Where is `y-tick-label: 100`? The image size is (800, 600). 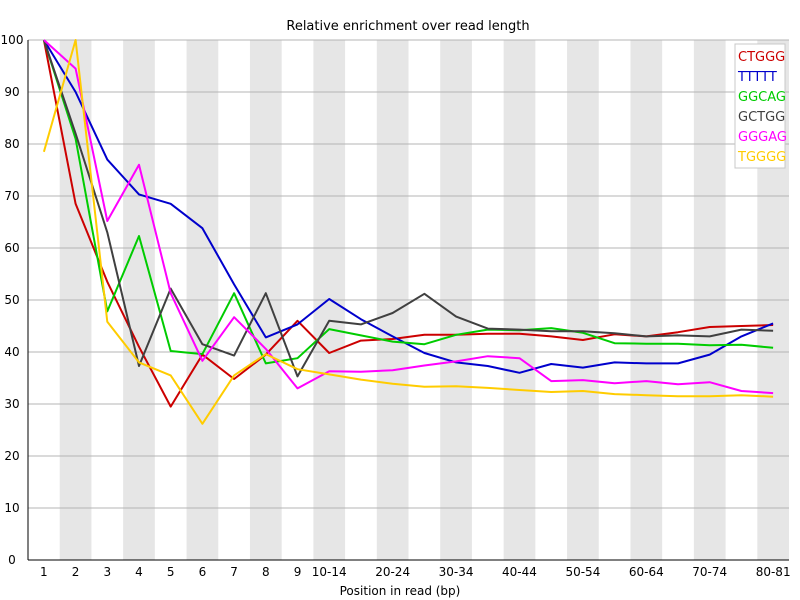
y-tick-label: 100 is located at coordinates (12, 40).